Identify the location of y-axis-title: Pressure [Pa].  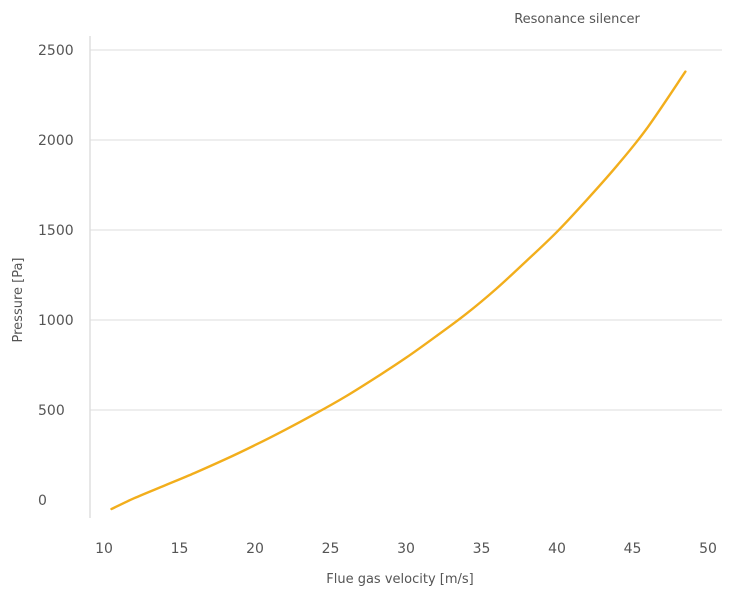
(18, 299).